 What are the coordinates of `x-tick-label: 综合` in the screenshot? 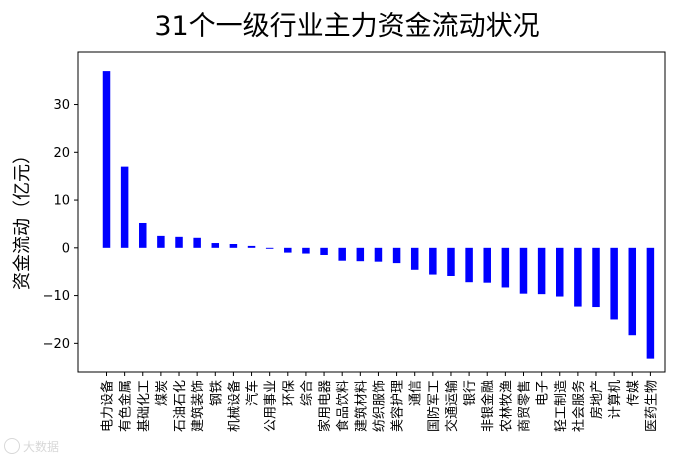 It's located at (307, 393).